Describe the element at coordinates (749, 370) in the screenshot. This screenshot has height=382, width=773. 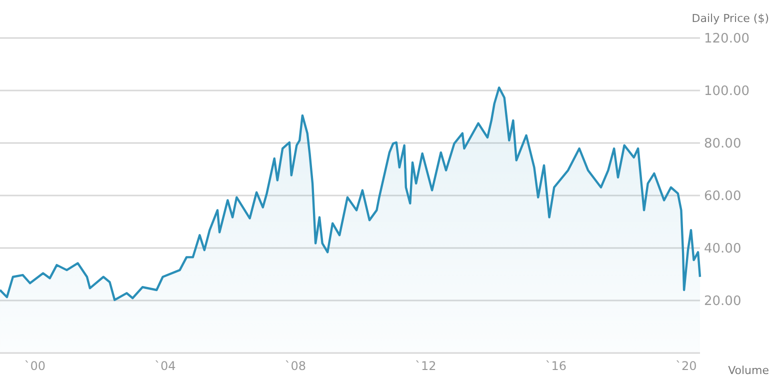
I see `text: Volume` at that location.